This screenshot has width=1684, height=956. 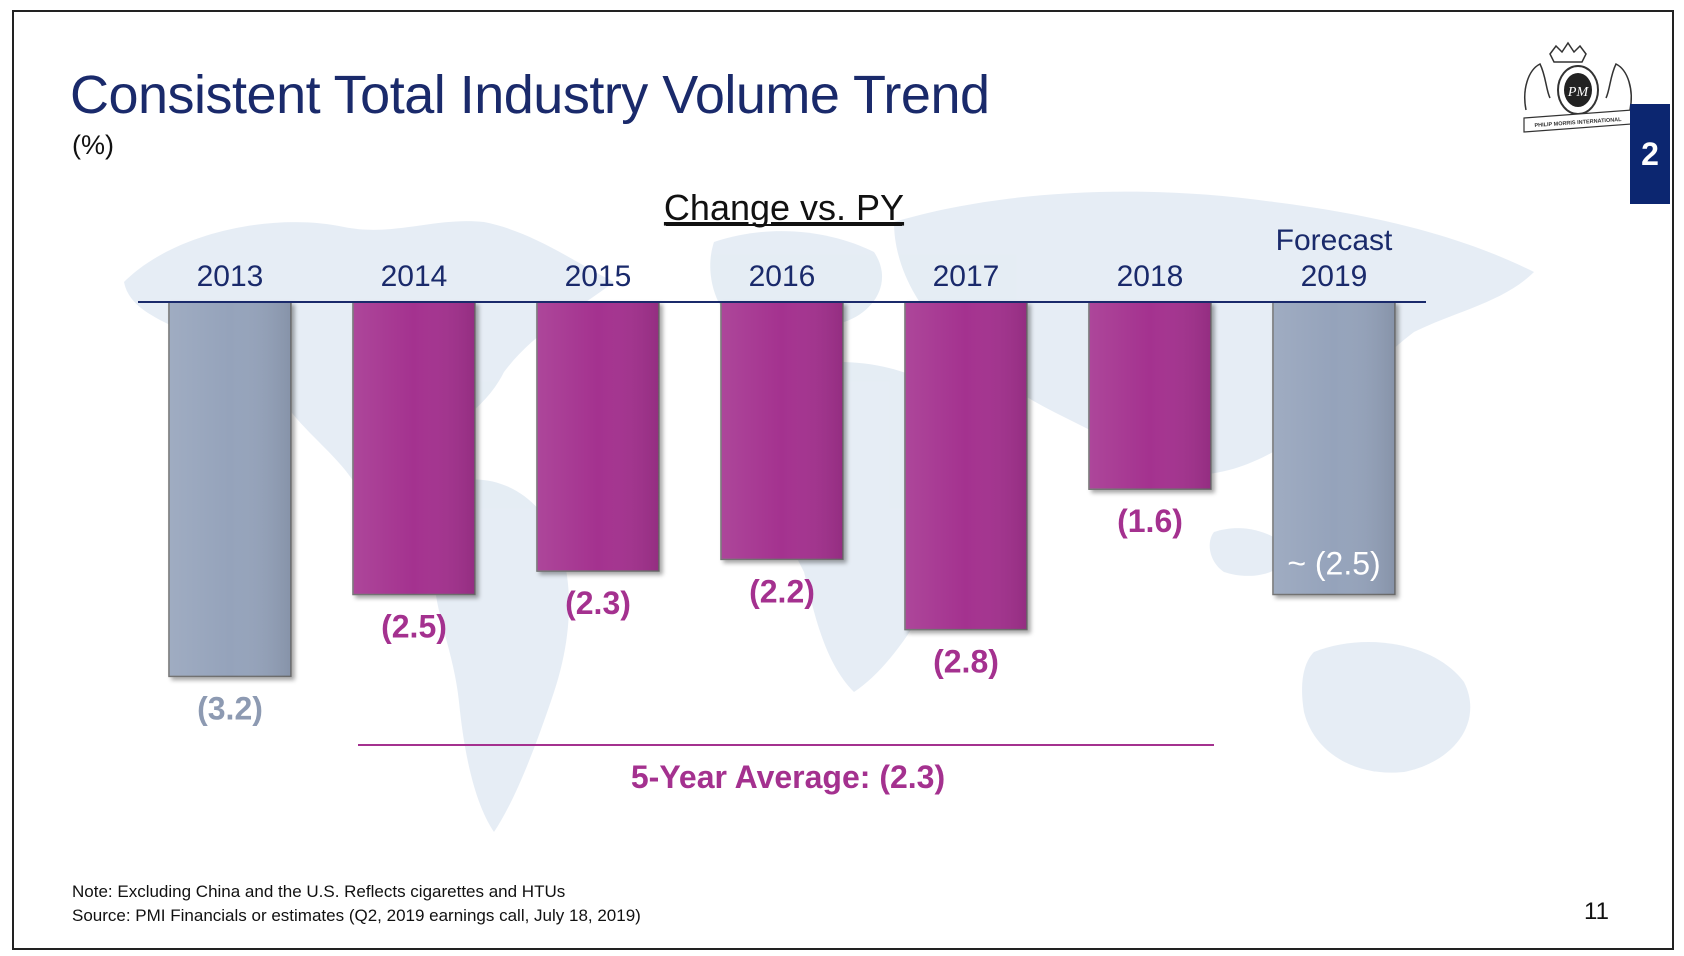 What do you see at coordinates (782, 591) in the screenshot?
I see `value-label-3: (2.2)` at bounding box center [782, 591].